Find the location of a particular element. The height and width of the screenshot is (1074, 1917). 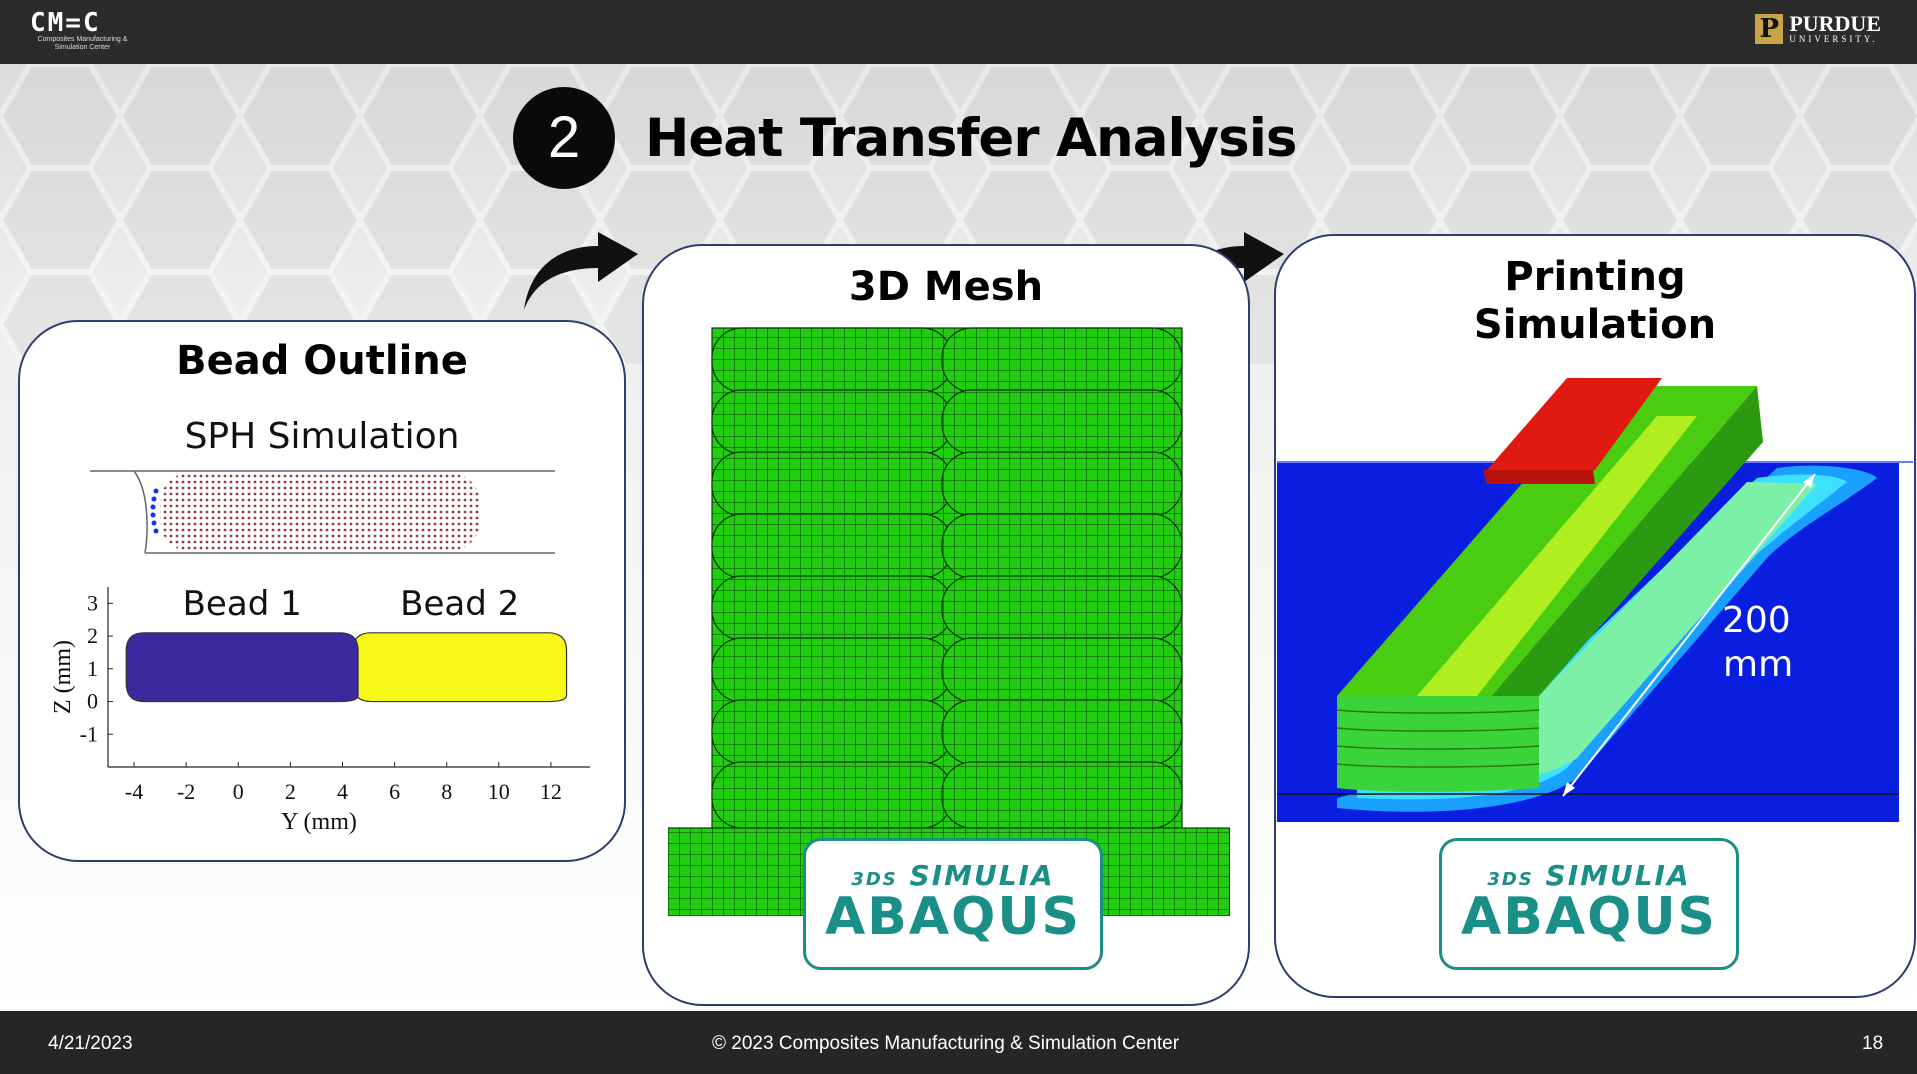

x-tick-label: -2 is located at coordinates (186, 791).